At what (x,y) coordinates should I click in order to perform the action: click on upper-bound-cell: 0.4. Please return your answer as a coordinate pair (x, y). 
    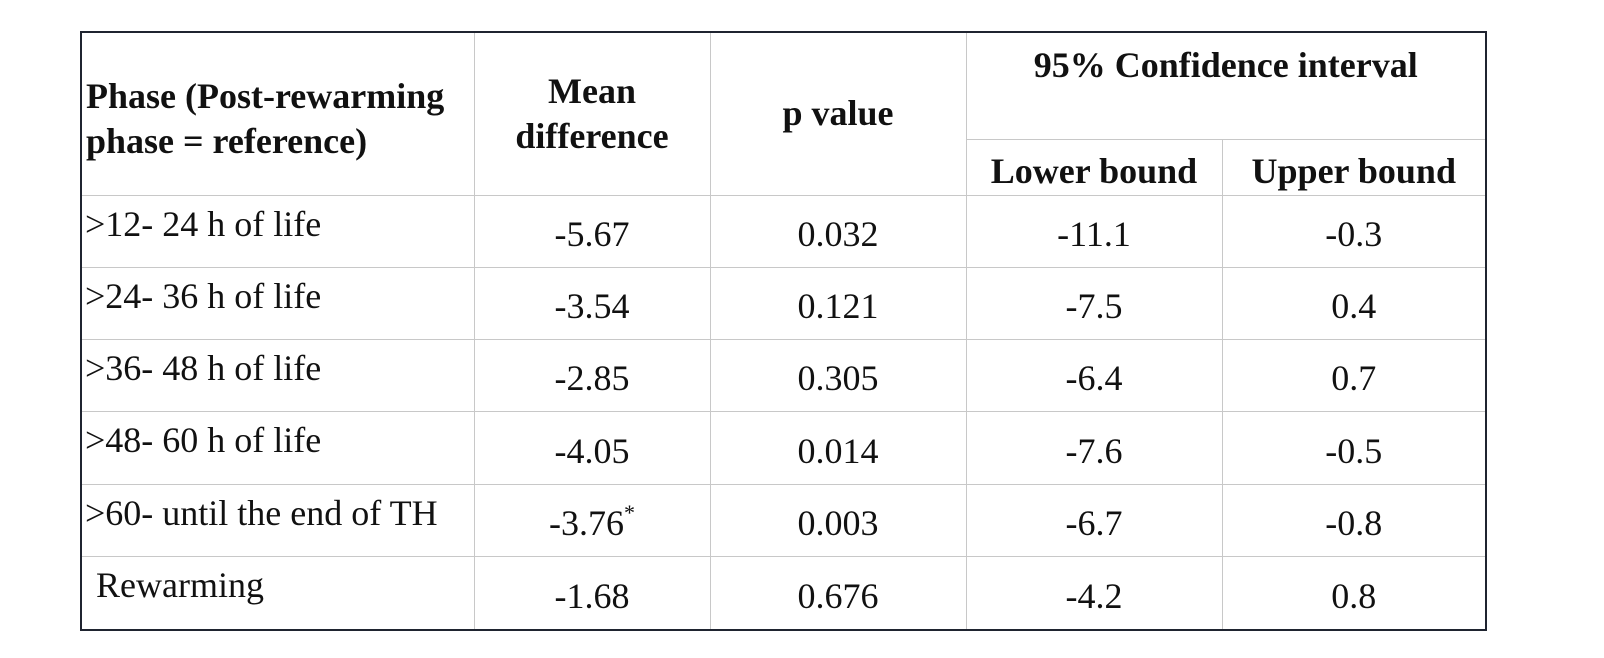
    Looking at the image, I should click on (1353, 303).